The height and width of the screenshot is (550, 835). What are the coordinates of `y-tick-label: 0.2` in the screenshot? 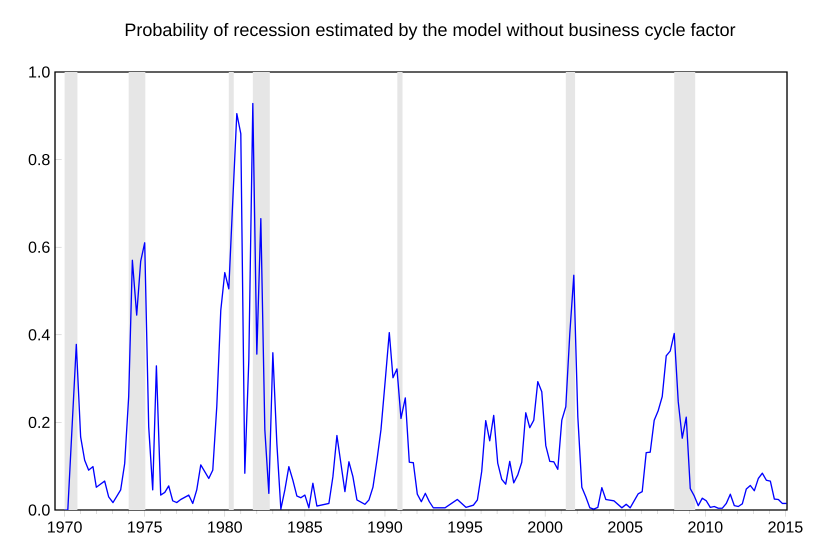 It's located at (39, 422).